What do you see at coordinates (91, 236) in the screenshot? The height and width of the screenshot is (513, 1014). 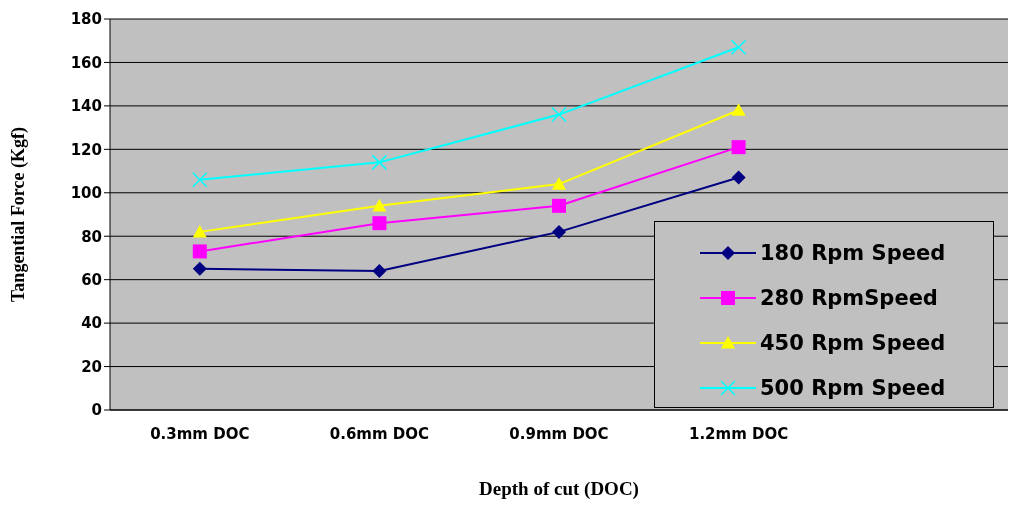 I see `y-tick-label: 80` at bounding box center [91, 236].